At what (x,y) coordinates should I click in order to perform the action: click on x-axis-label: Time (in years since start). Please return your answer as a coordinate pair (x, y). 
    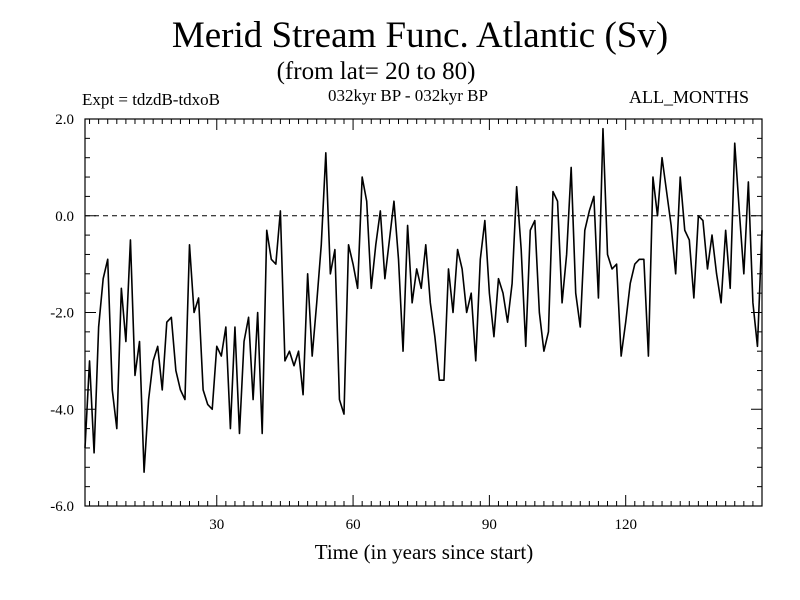
    Looking at the image, I should click on (424, 552).